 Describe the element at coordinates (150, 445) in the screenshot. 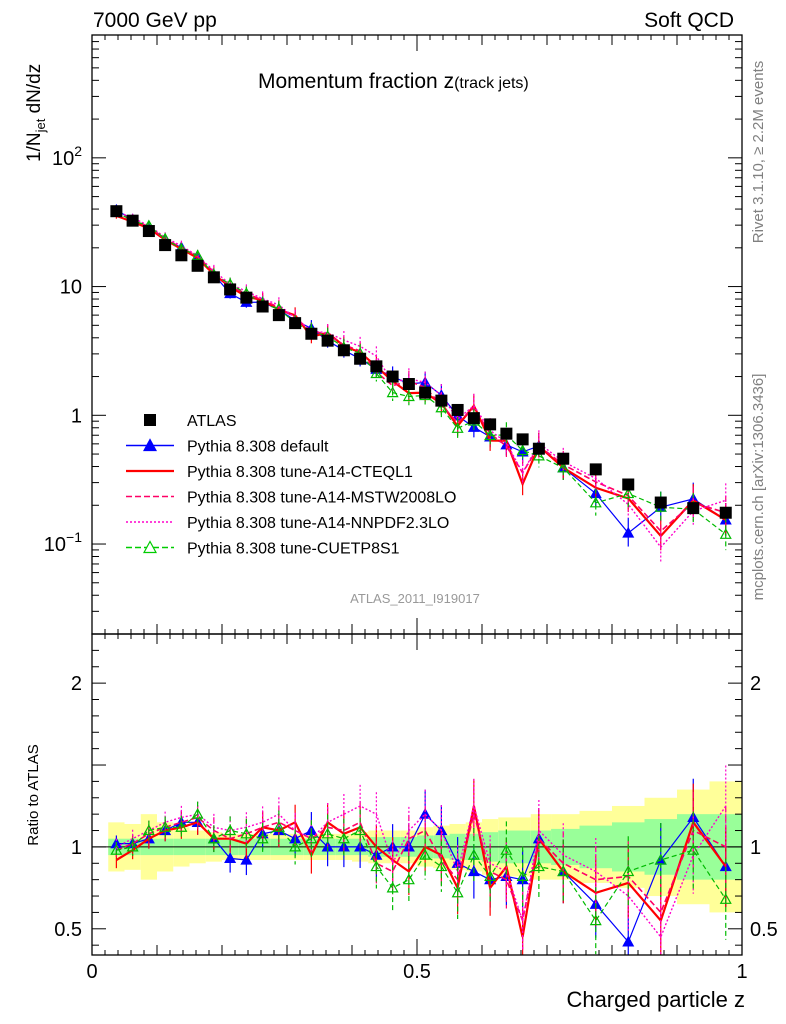

I see `legend-marker-triangle` at that location.